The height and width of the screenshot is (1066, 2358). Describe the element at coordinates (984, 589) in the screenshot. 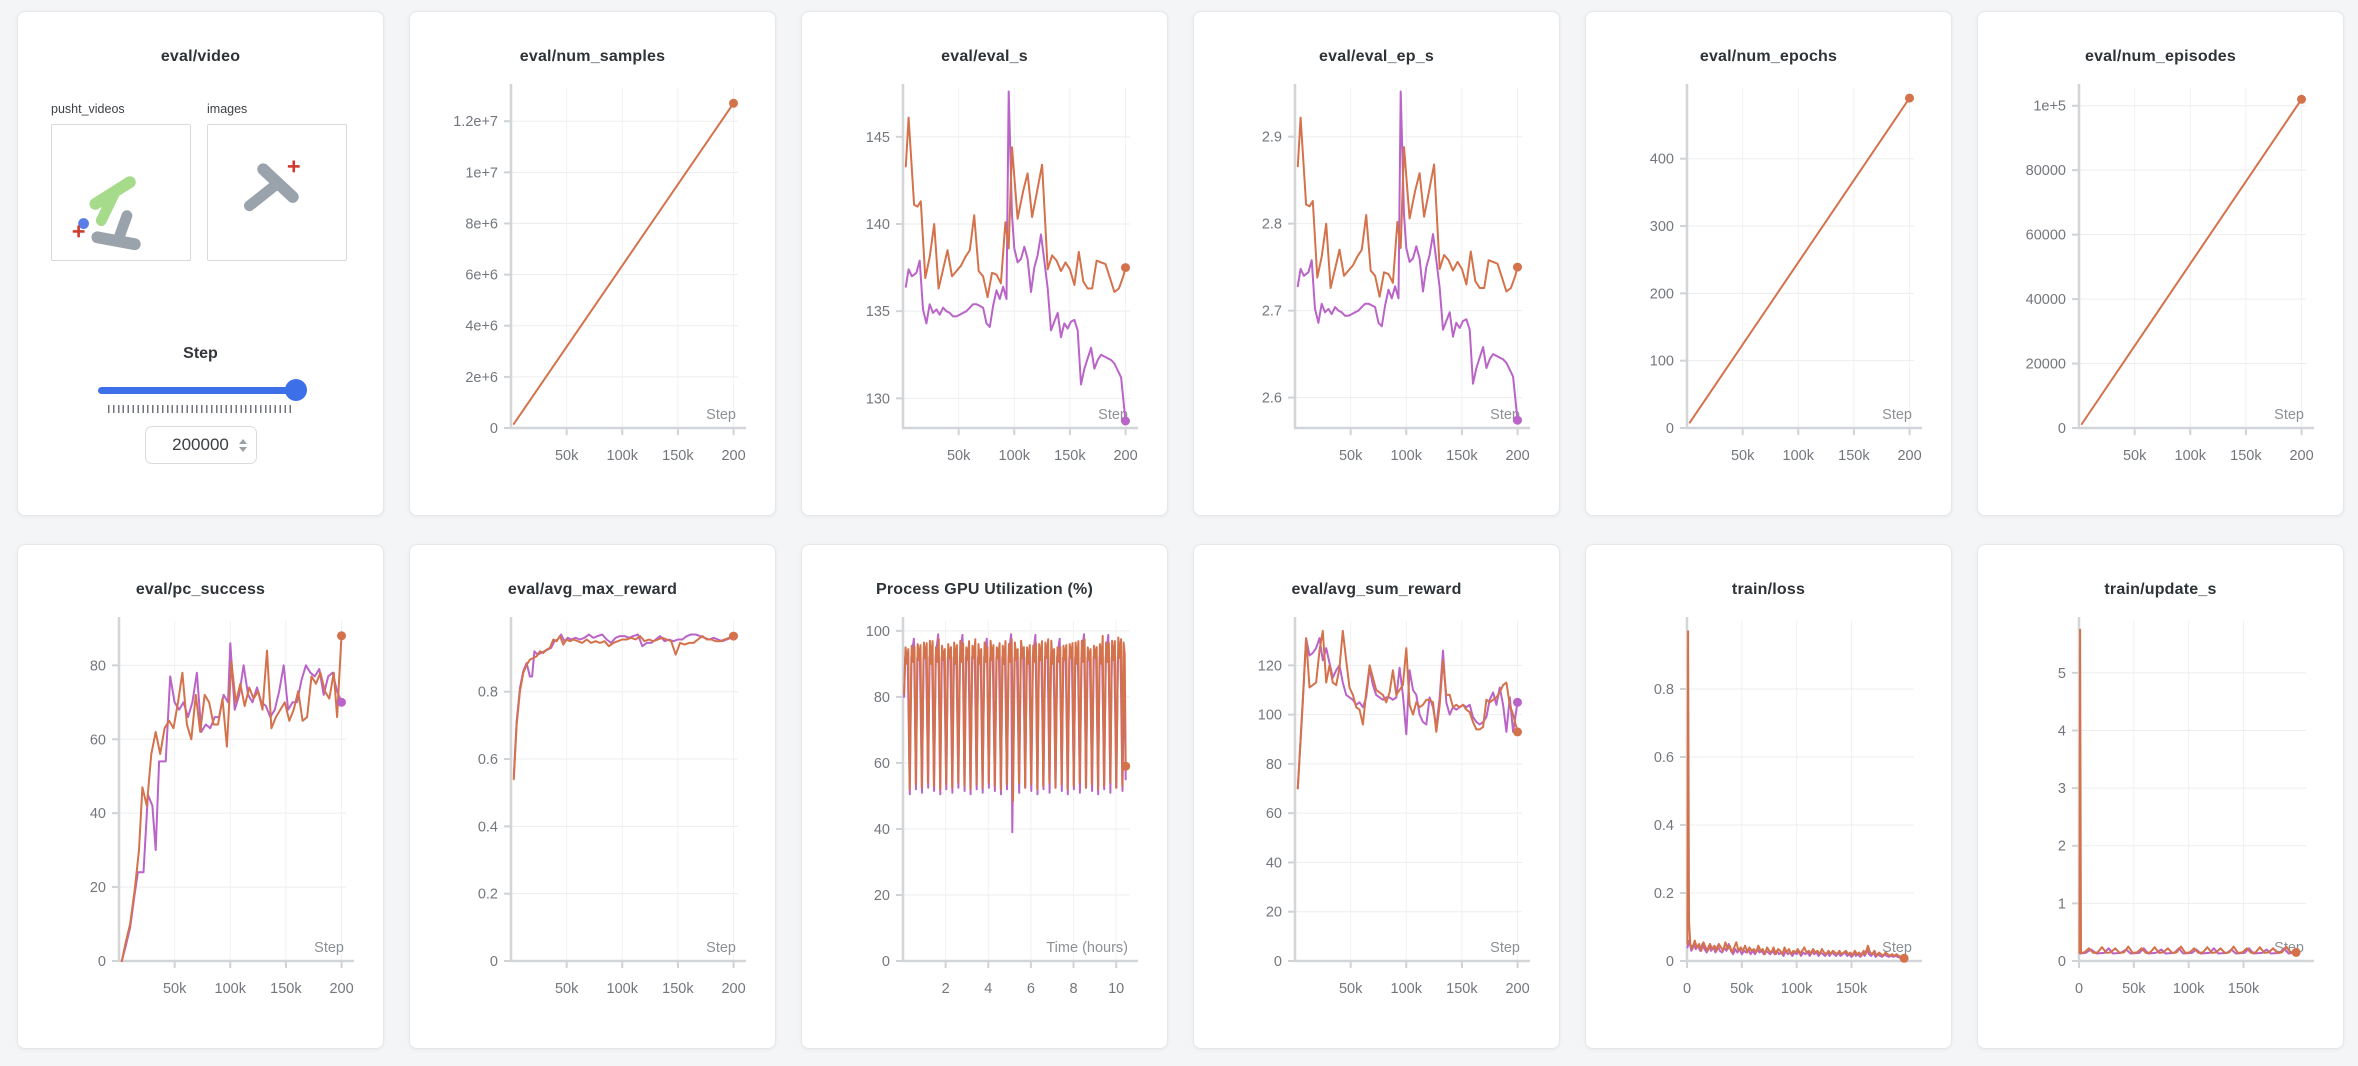

I see `chart-title: Process GPU Utilization (%)` at that location.